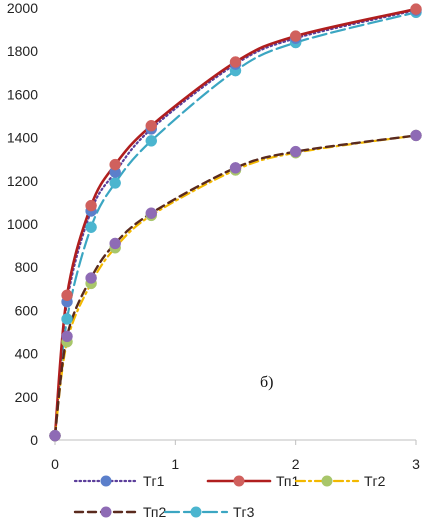  Describe the element at coordinates (296, 464) in the screenshot. I see `x-tick-label: 2` at that location.